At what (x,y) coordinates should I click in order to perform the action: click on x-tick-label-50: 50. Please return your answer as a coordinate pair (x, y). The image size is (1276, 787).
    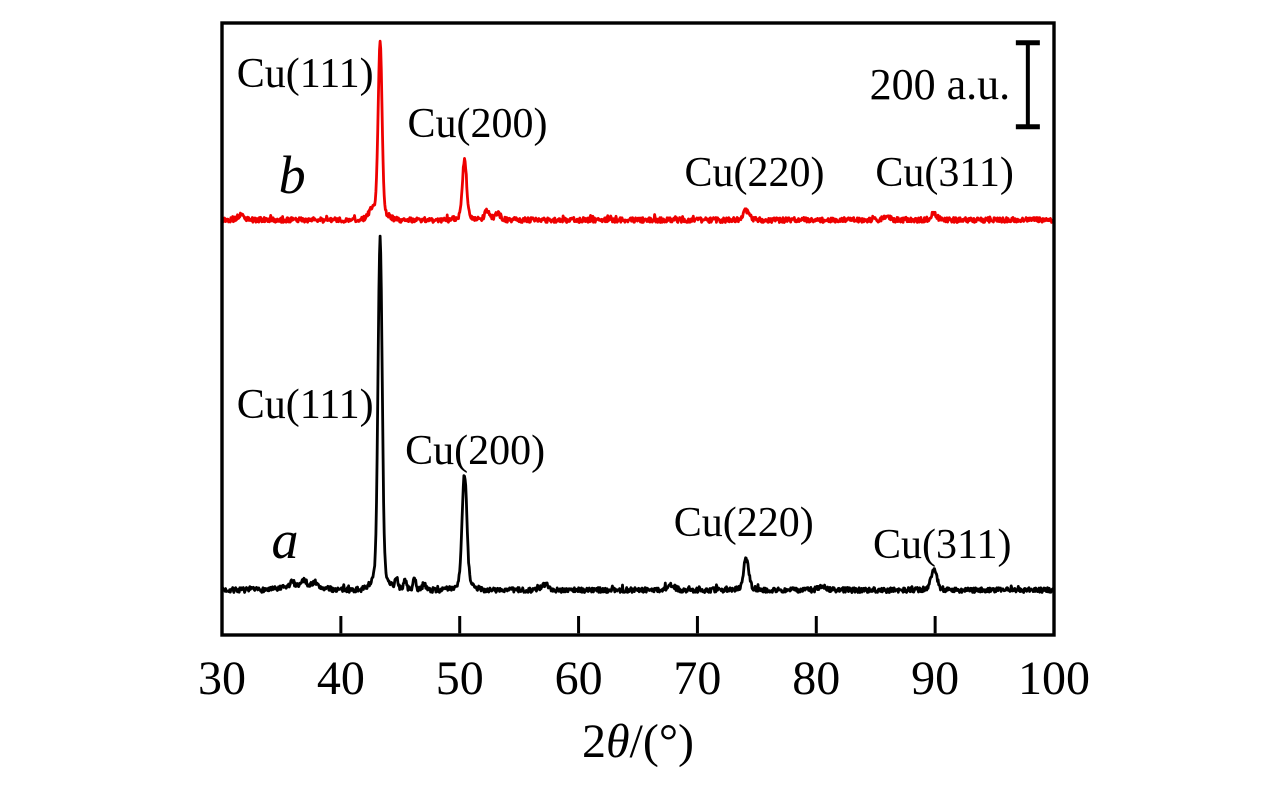
    Looking at the image, I should click on (459, 678).